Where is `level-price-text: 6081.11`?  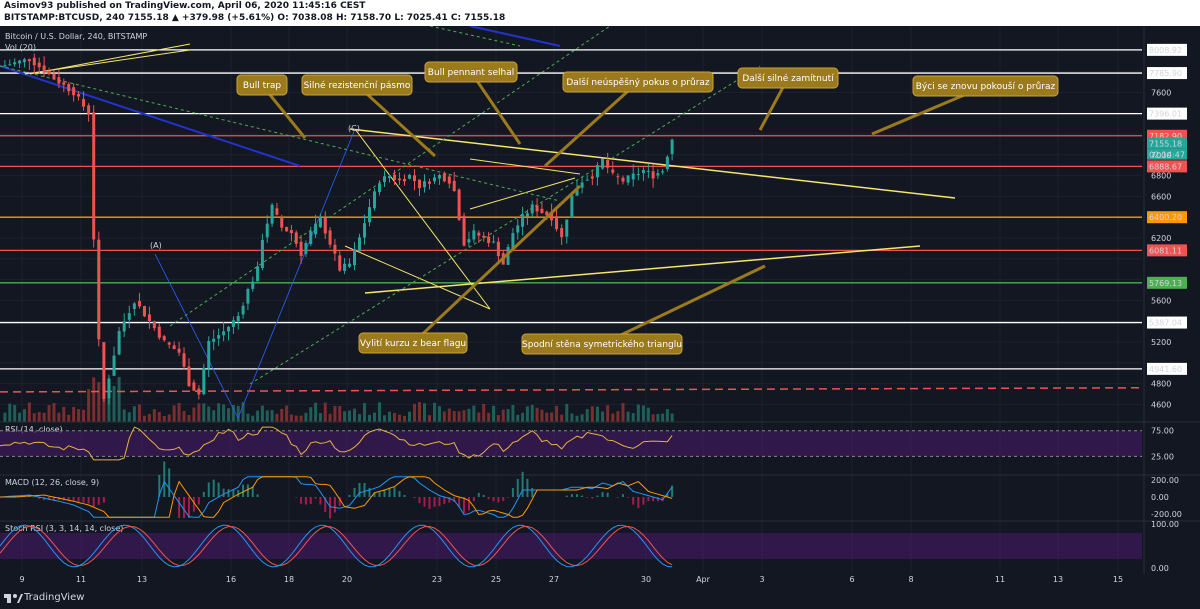 level-price-text: 6081.11 is located at coordinates (1165, 250).